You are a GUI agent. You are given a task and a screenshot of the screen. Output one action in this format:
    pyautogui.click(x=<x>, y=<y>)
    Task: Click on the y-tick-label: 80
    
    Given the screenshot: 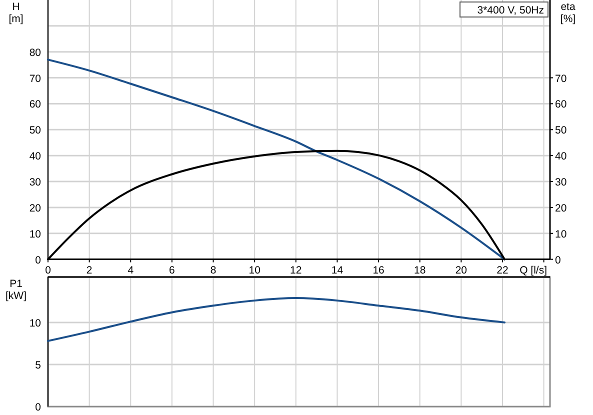 What is the action you would take?
    pyautogui.click(x=35, y=52)
    